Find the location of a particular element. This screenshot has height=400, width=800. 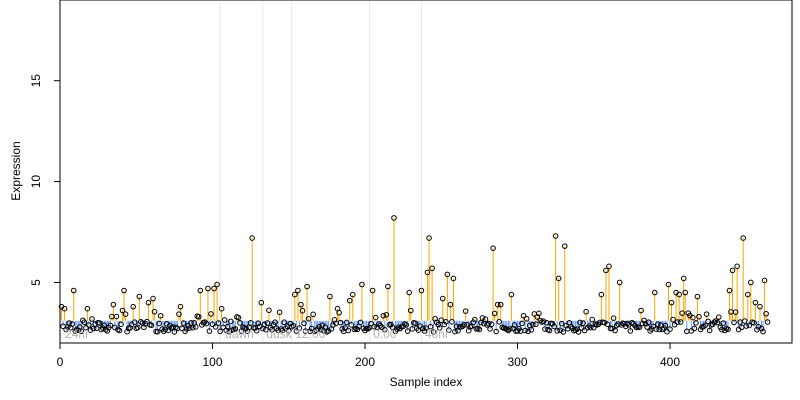

region-label: 0:00 is located at coordinates (385, 334).